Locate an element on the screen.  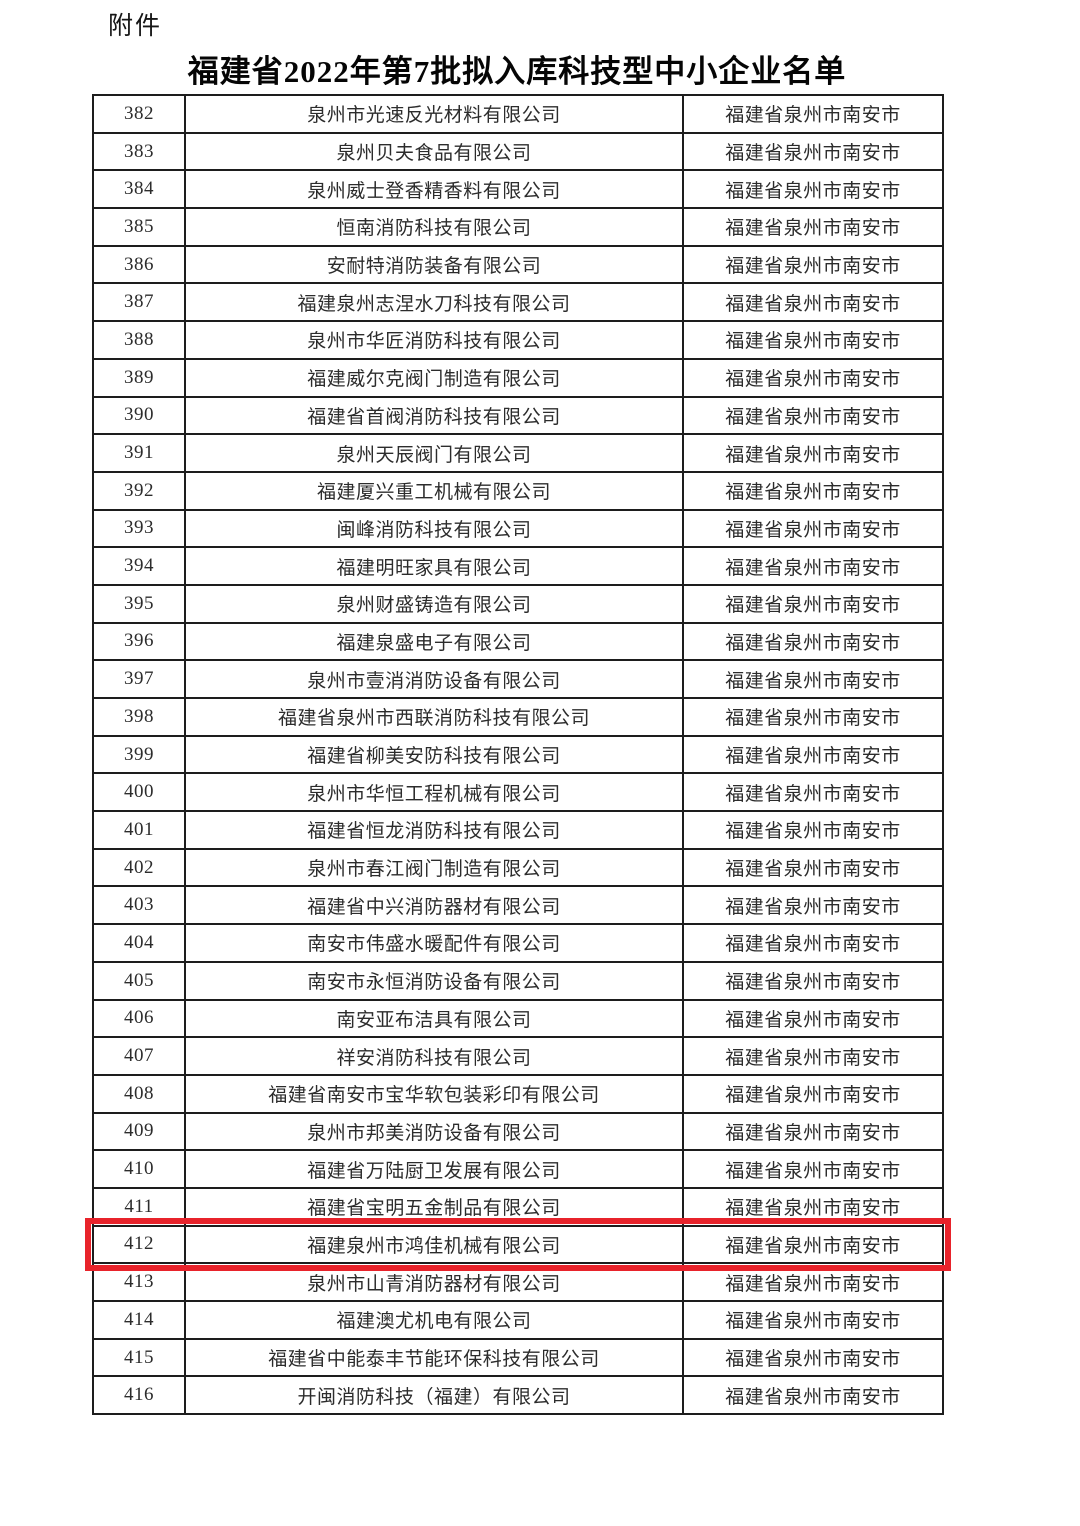
cell-row-number: 411 is located at coordinates (139, 1206).